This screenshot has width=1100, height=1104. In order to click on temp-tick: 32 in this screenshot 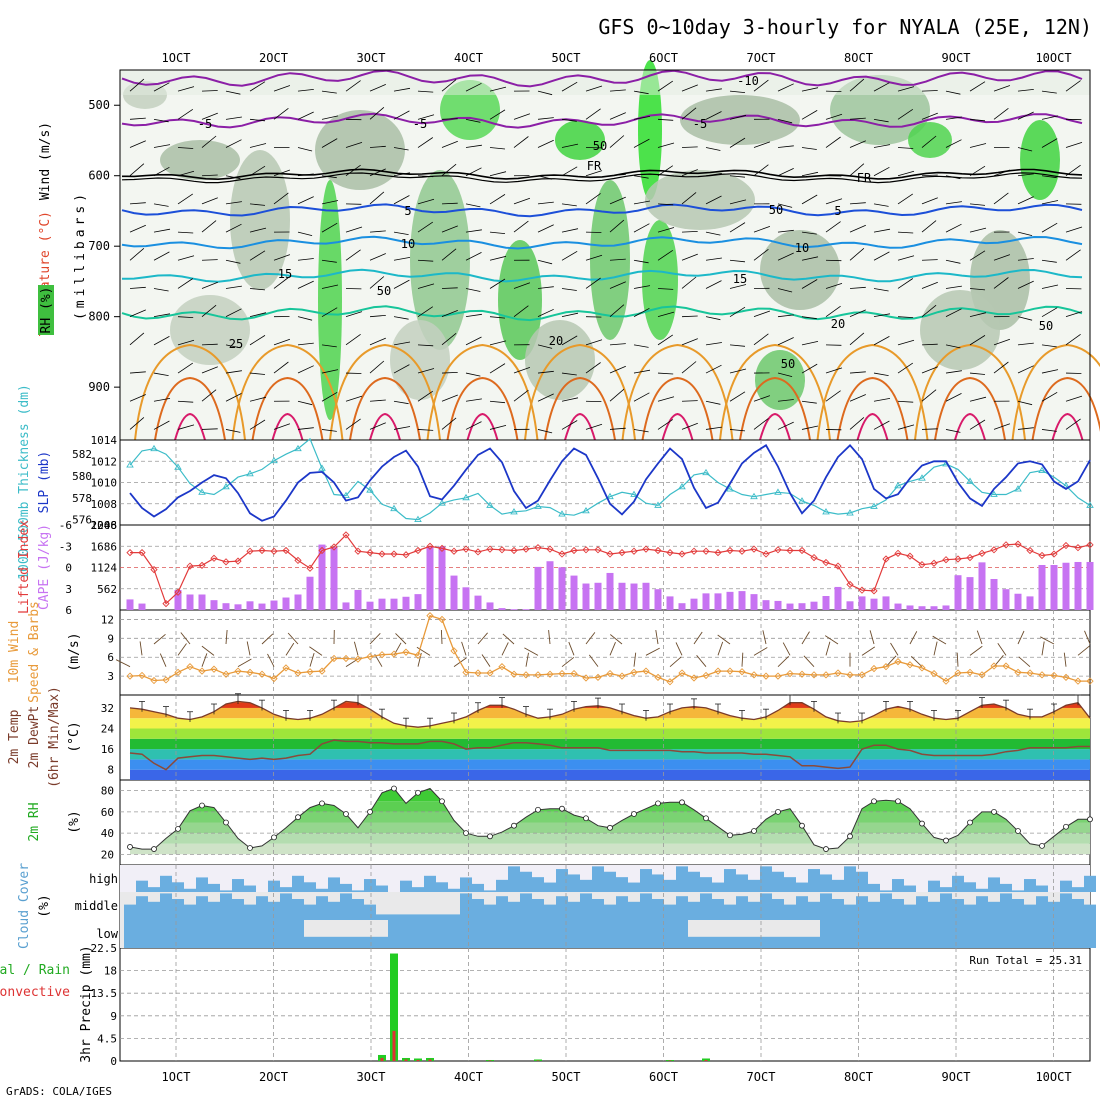, I will do `click(107, 708)`.